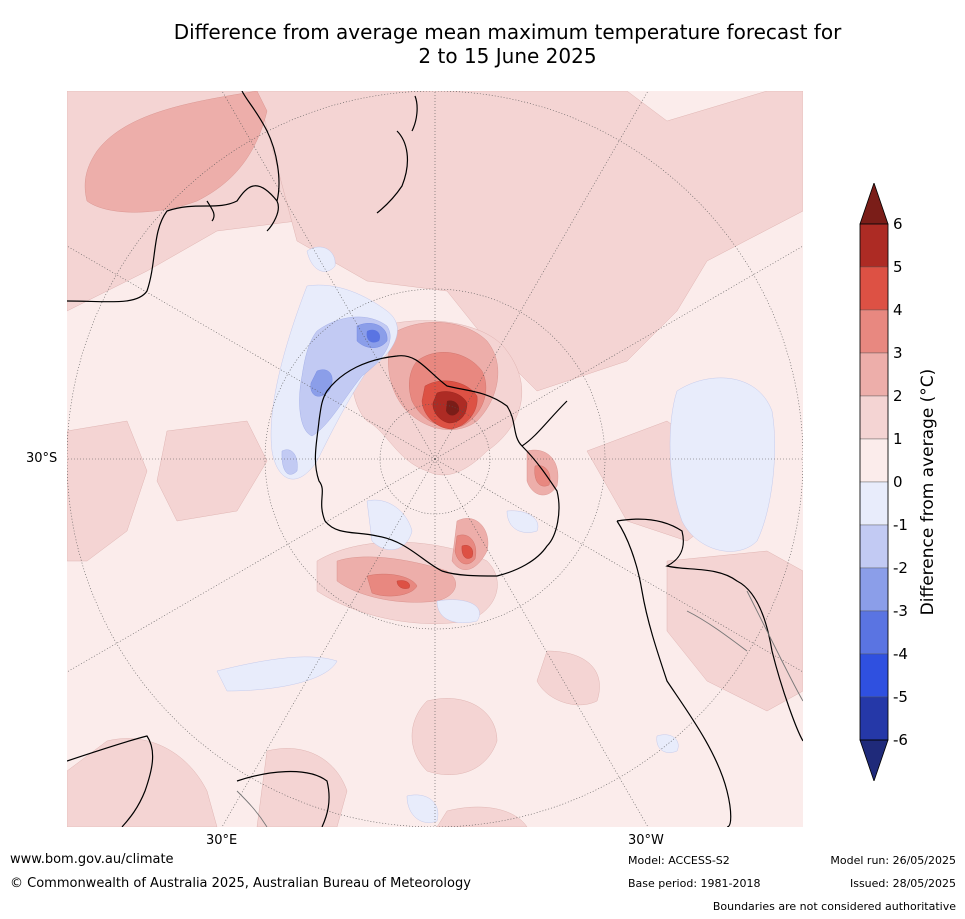 The height and width of the screenshot is (919, 965). Describe the element at coordinates (900, 654) in the screenshot. I see `colorbar-tick-label: -4` at that location.